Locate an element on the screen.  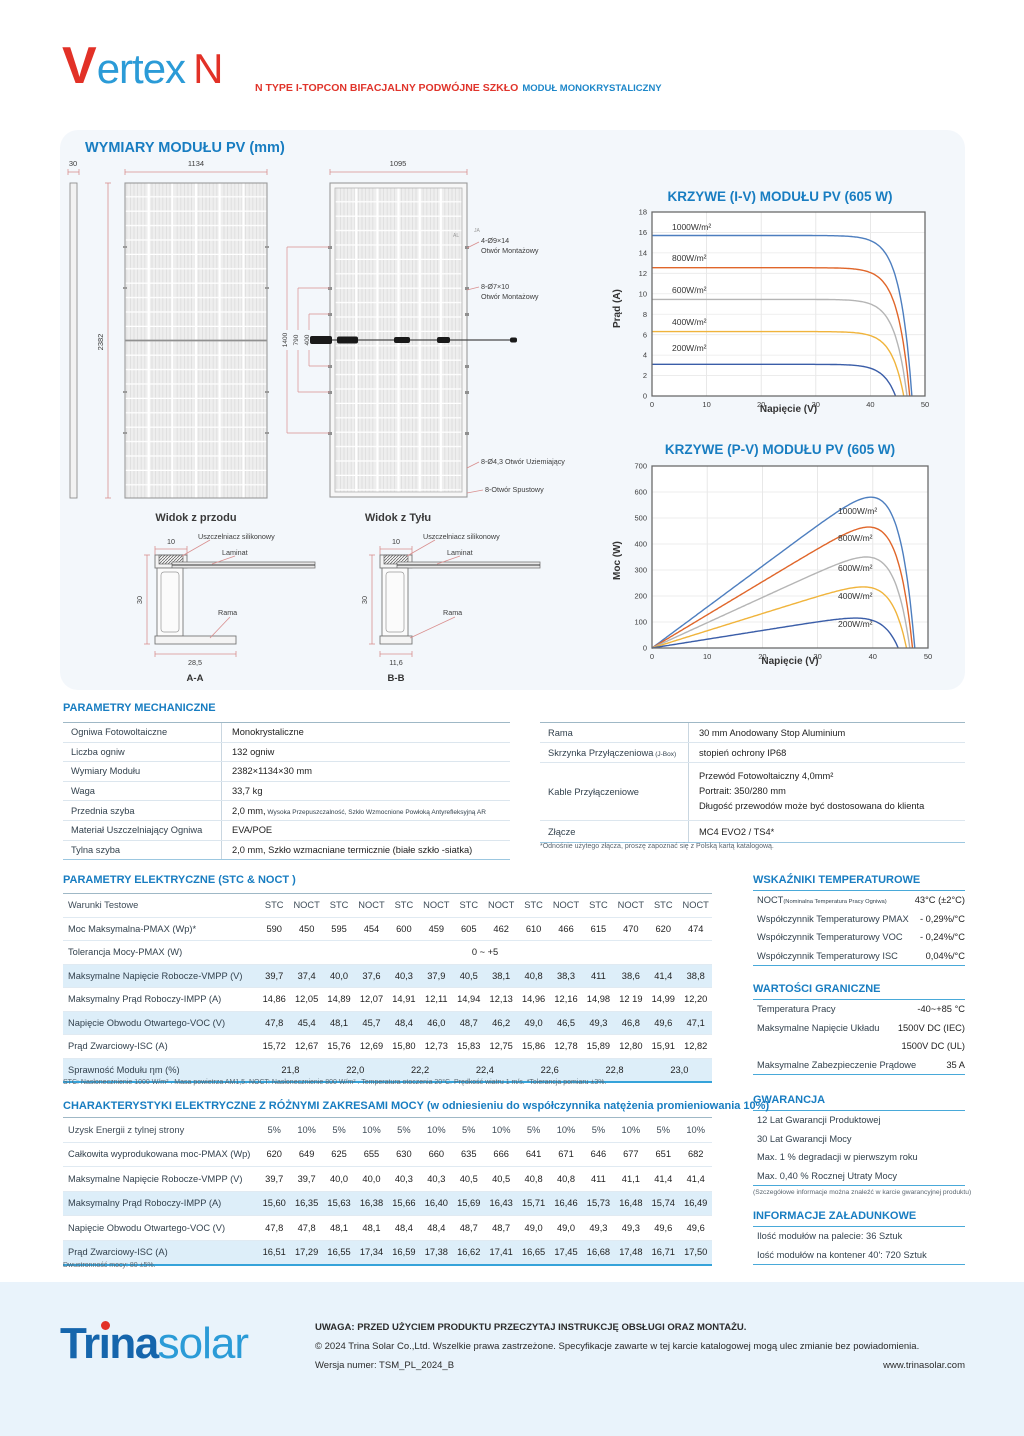
table-cell: 41,1 is located at coordinates (630, 1178).